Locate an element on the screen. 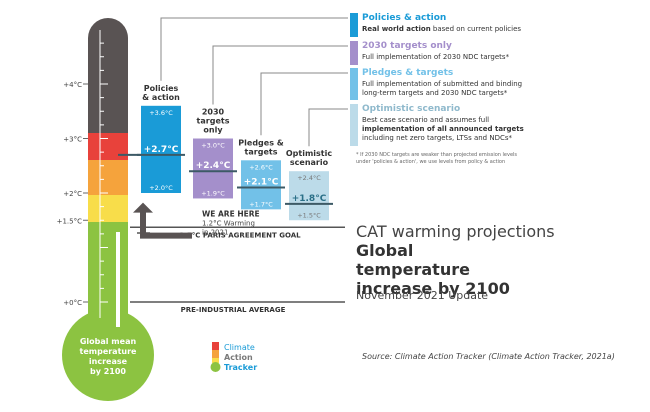 The image size is (650, 412). y-tick-label: +0°C is located at coordinates (72, 303).